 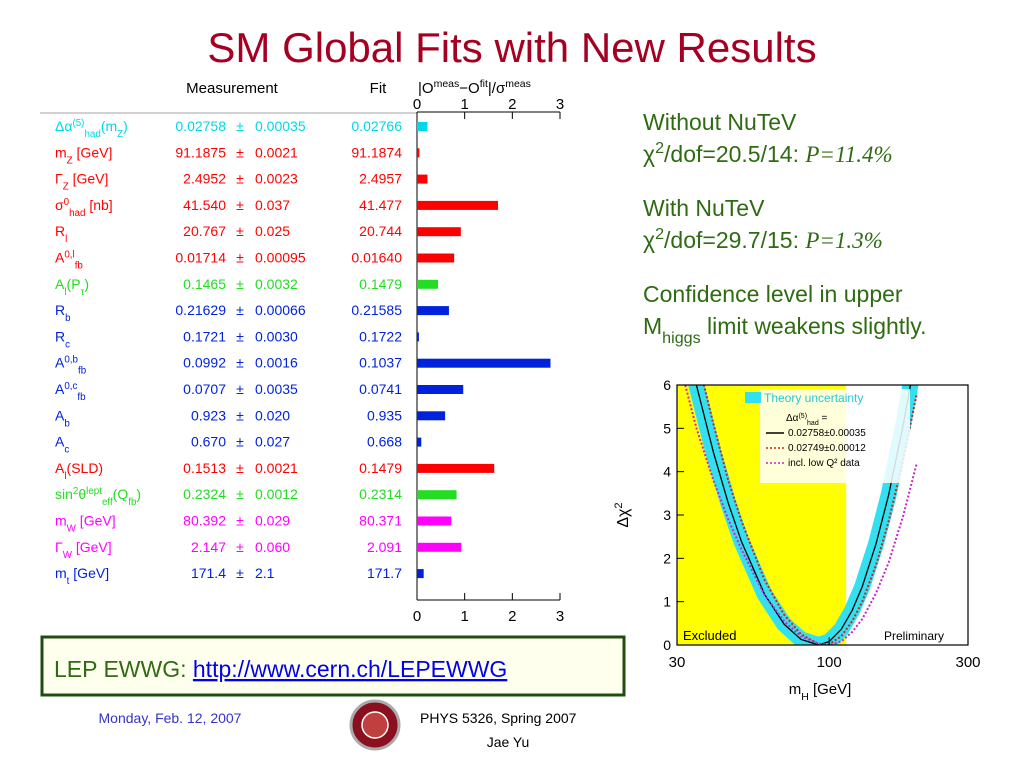 I want to click on x-axis-label: mH [GeV], so click(x=820, y=692).